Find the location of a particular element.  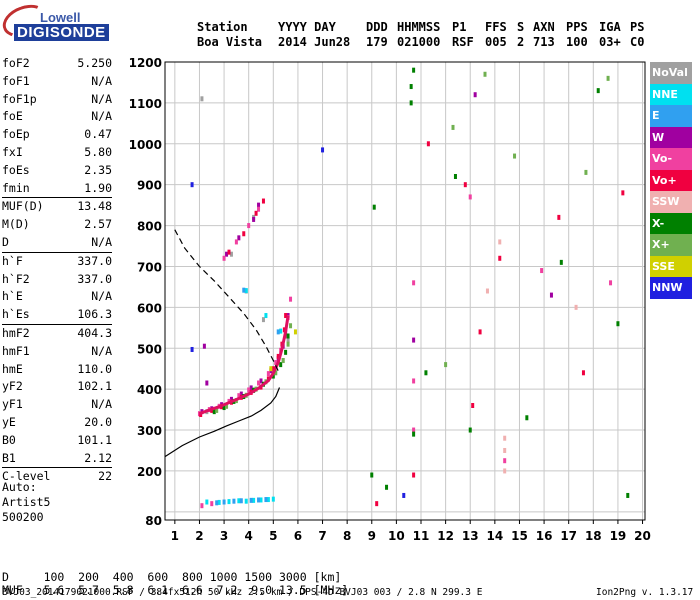

param-name: h`F2 is located at coordinates (16, 278).